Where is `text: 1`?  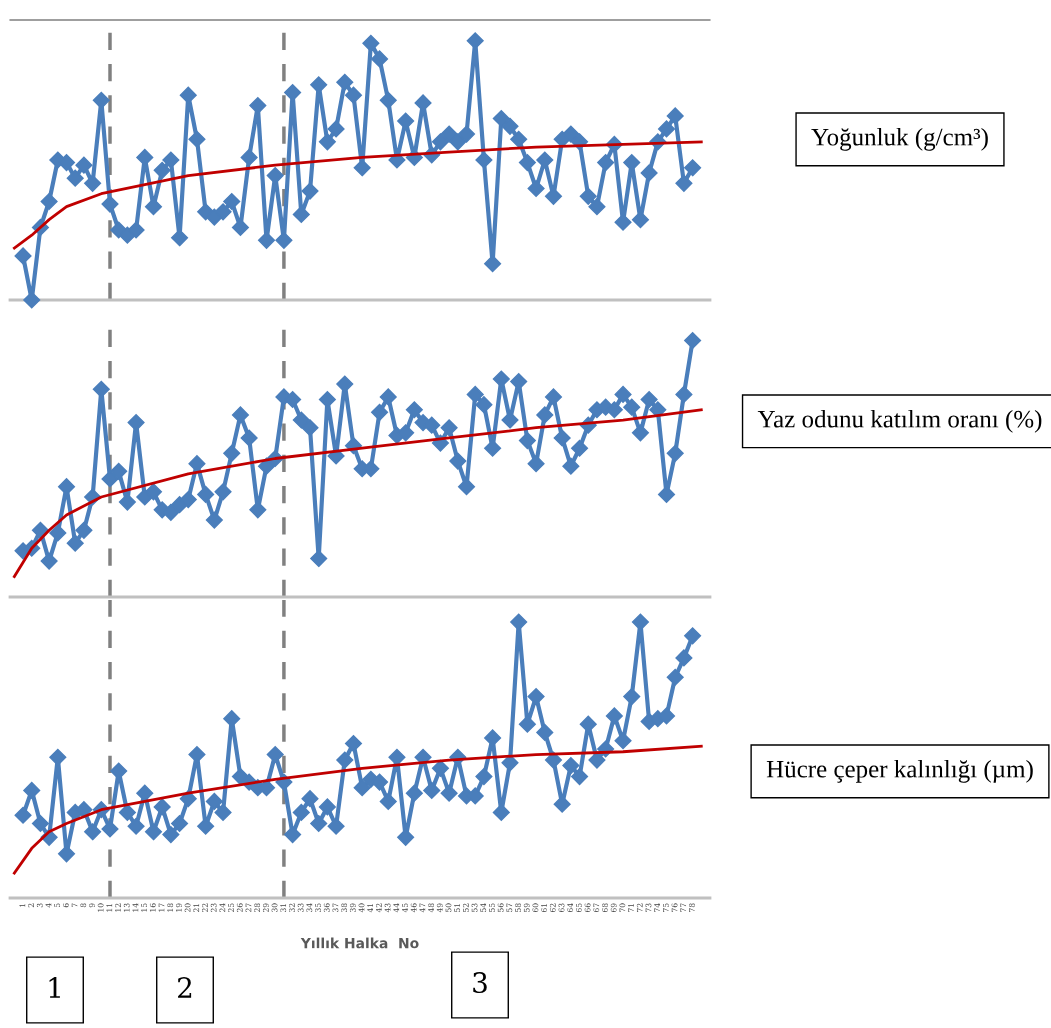
text: 1 is located at coordinates (54, 987).